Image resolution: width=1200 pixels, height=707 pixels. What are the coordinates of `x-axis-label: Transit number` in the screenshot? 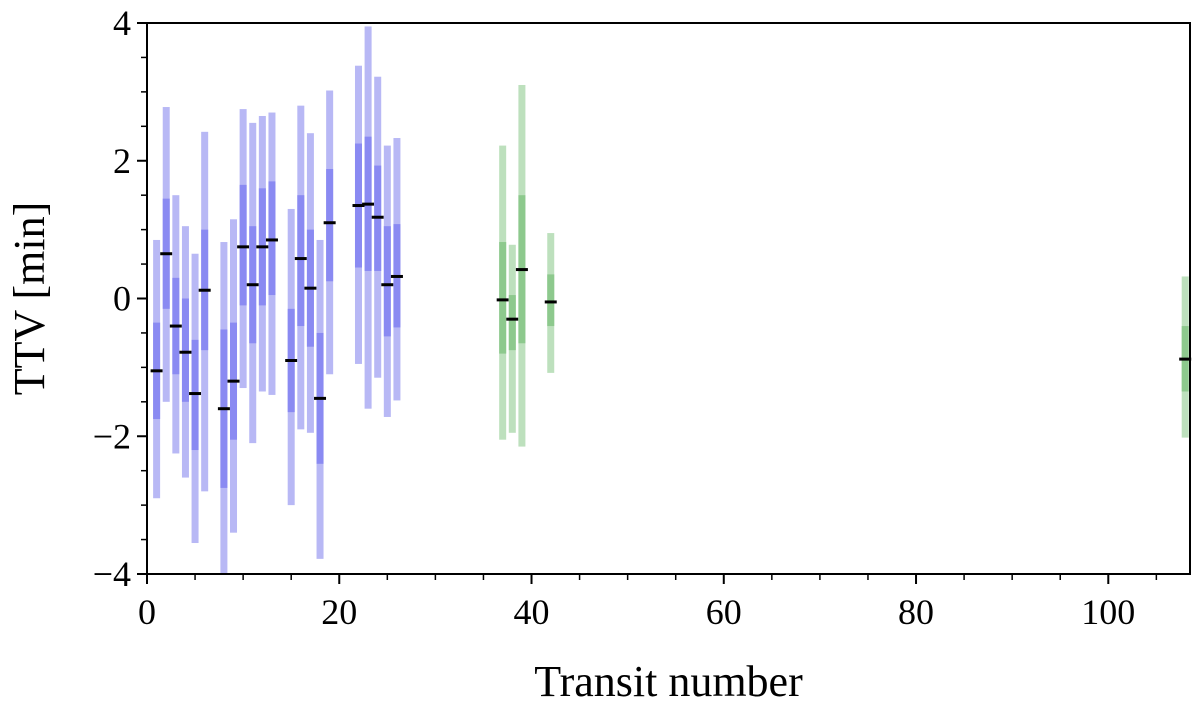 It's located at (668, 681).